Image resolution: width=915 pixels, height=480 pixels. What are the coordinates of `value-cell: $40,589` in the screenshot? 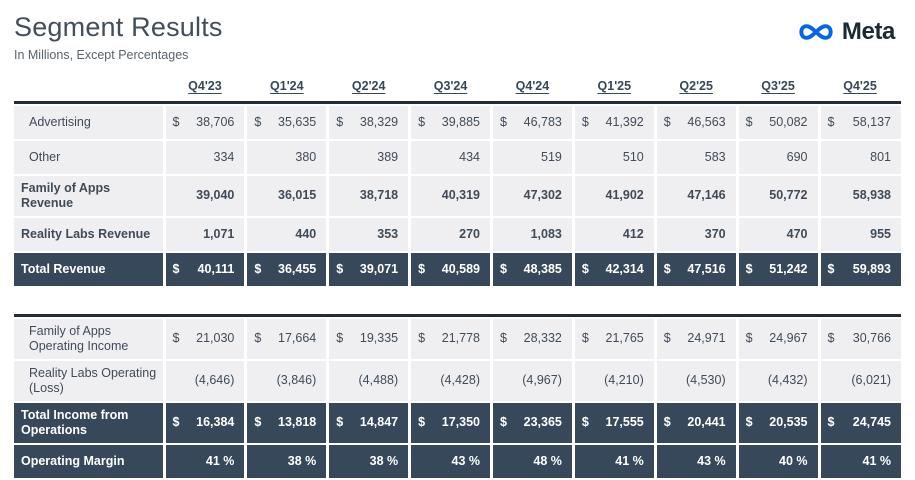 It's located at (451, 269).